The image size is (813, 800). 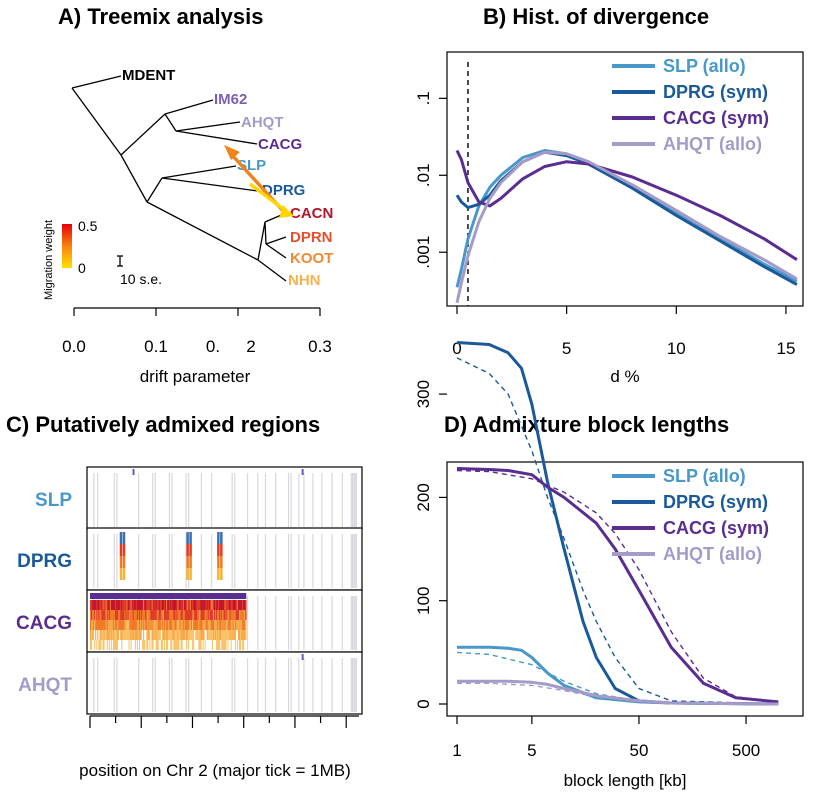 What do you see at coordinates (624, 376) in the screenshot?
I see `panel-b-xlabel: d %` at bounding box center [624, 376].